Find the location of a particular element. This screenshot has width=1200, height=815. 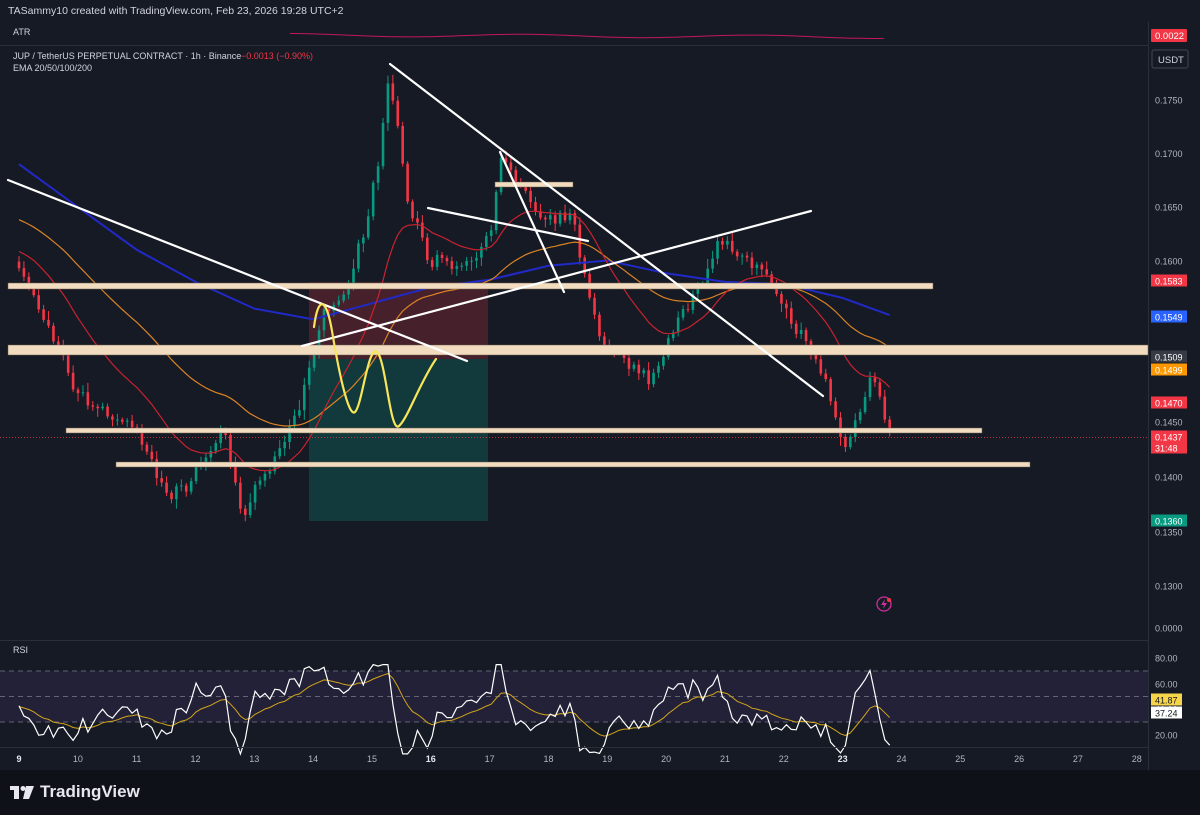

price-badge: 0.1437 is located at coordinates (1169, 436).